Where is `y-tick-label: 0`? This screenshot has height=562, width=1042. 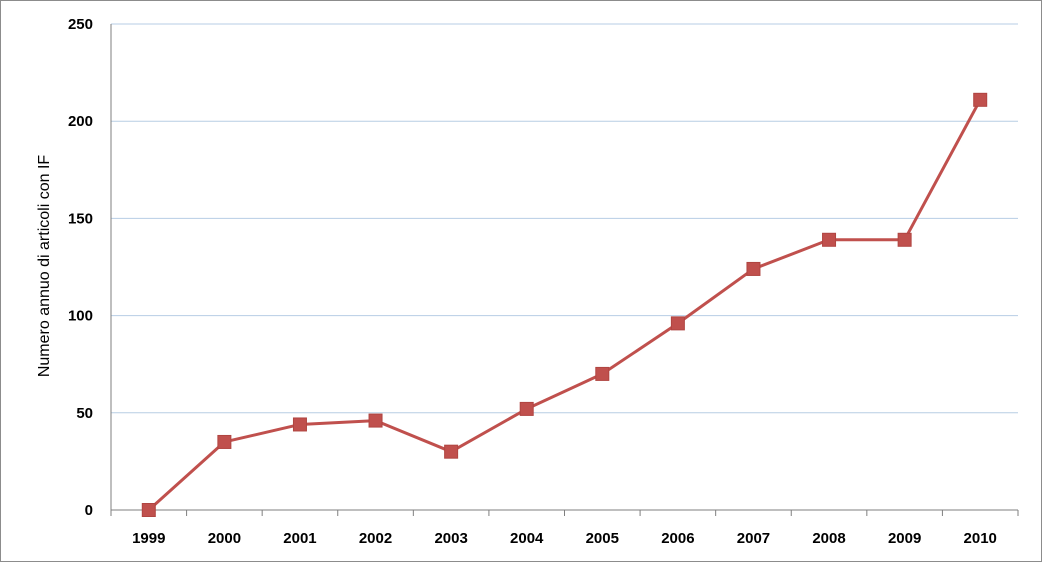 y-tick-label: 0 is located at coordinates (89, 510).